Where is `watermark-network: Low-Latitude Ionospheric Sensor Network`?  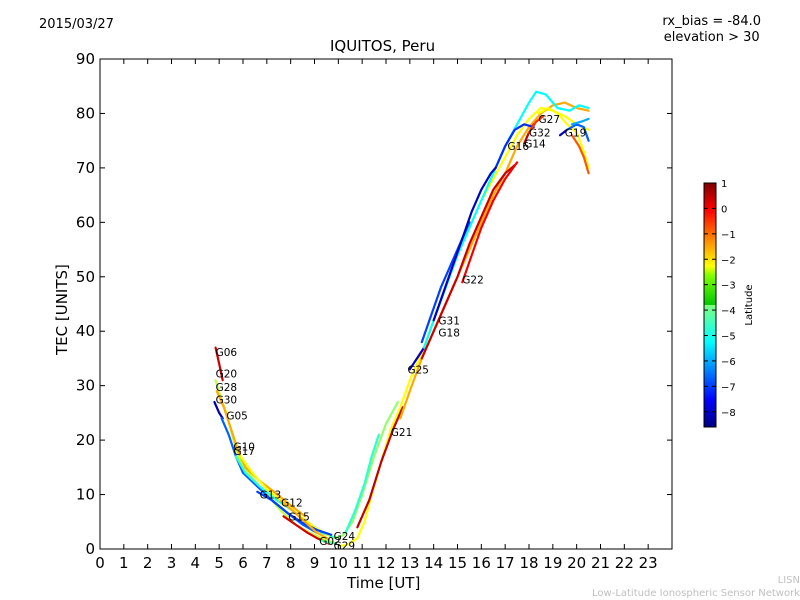
watermark-network: Low-Latitude Ionospheric Sensor Network is located at coordinates (696, 593).